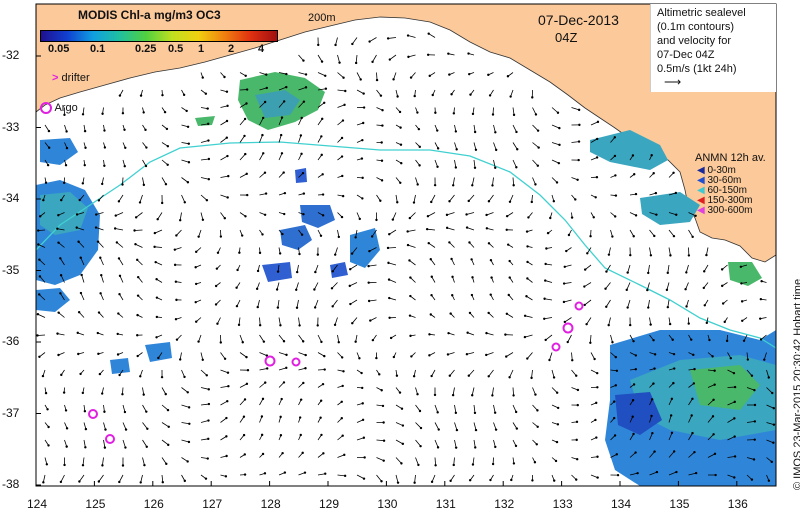 The image size is (800, 520). What do you see at coordinates (696, 27) in the screenshot?
I see `info-line: (0.1m contours)` at bounding box center [696, 27].